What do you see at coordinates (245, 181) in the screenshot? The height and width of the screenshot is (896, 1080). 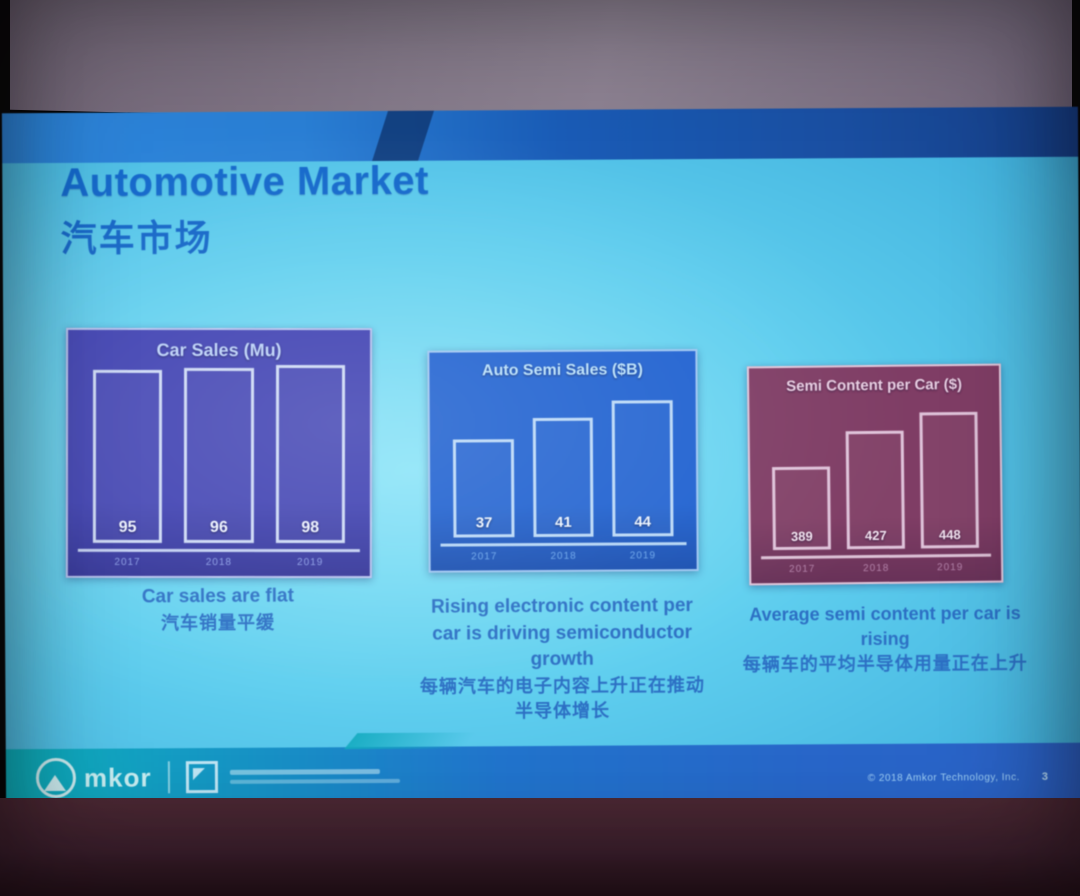 I see `slide-title: Automotive Market` at bounding box center [245, 181].